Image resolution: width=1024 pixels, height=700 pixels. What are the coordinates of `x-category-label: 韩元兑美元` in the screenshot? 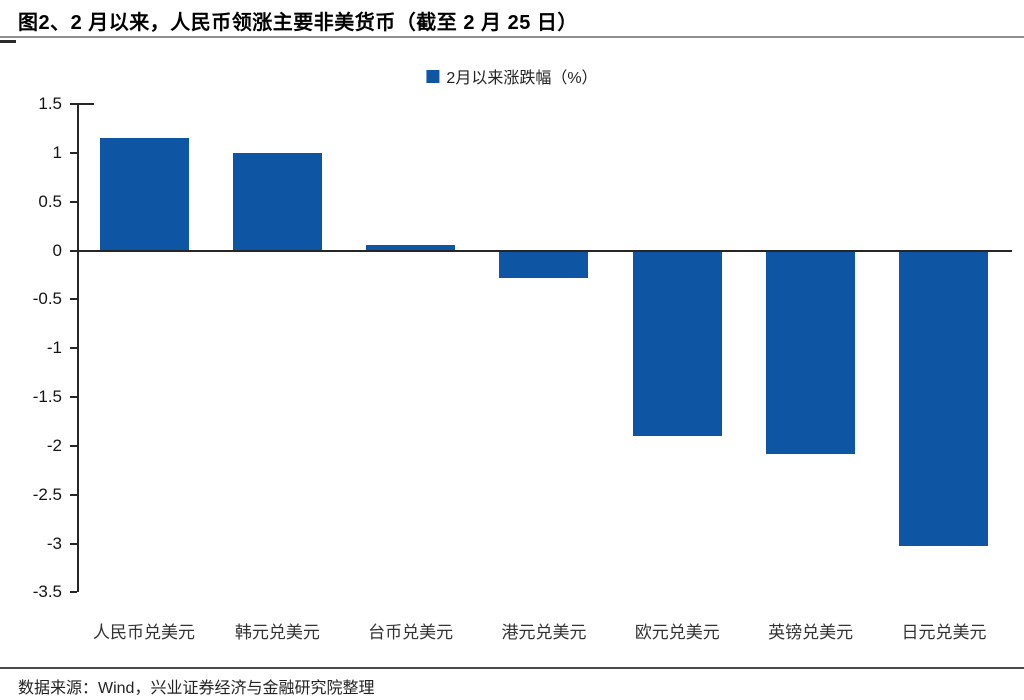 It's located at (277, 632).